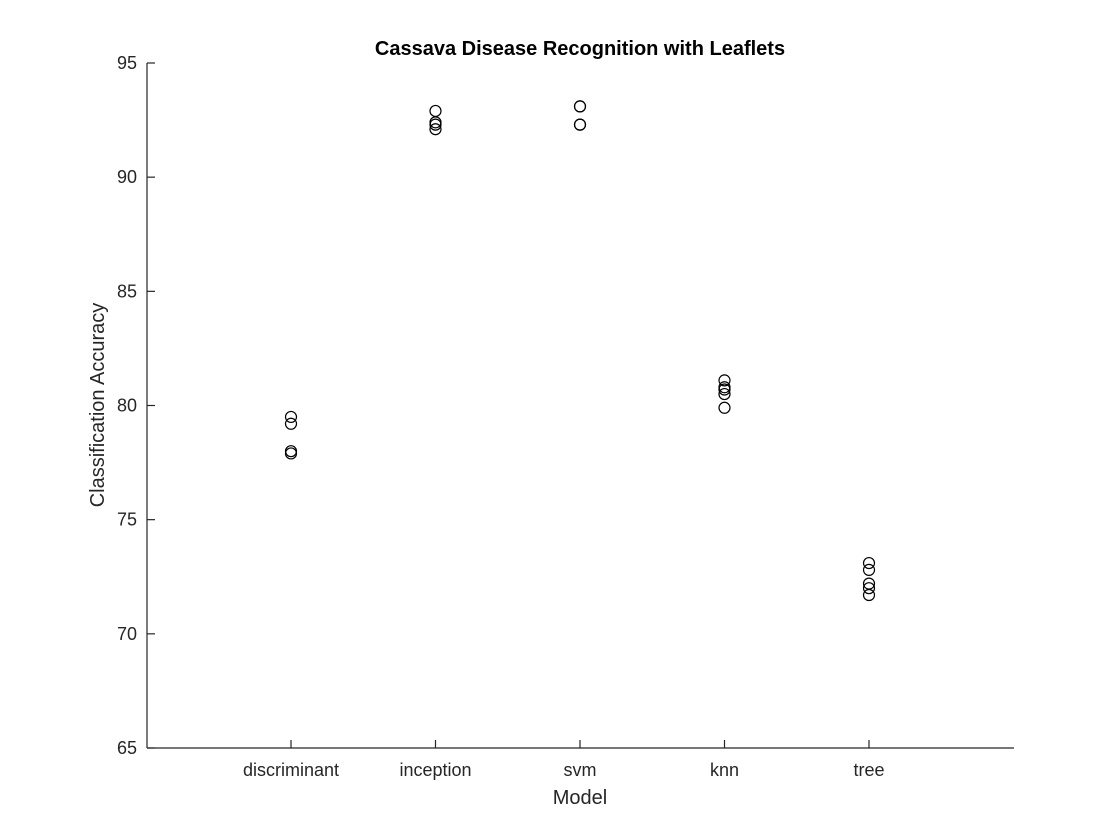 Image resolution: width=1120 pixels, height=840 pixels. I want to click on x-tick-label-knn: knn, so click(724, 770).